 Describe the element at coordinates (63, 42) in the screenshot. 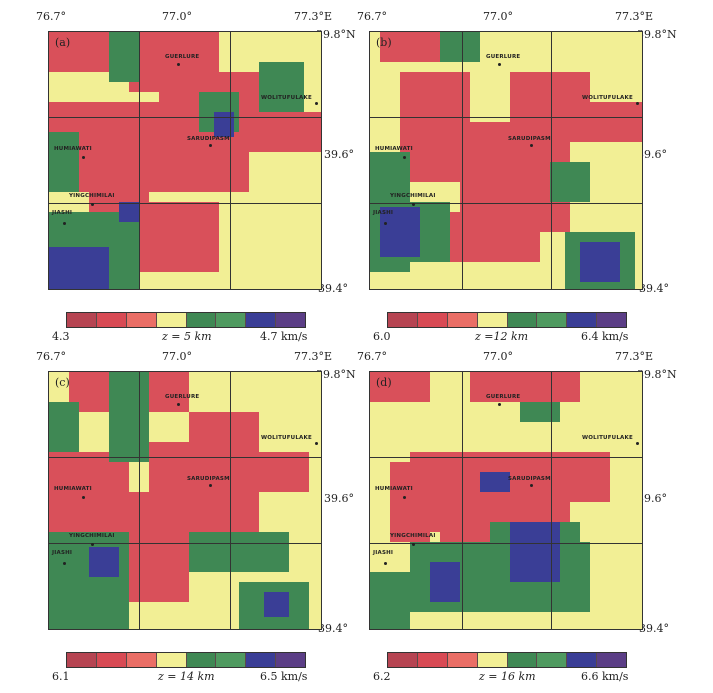

I see `panel-letter: (a)` at that location.